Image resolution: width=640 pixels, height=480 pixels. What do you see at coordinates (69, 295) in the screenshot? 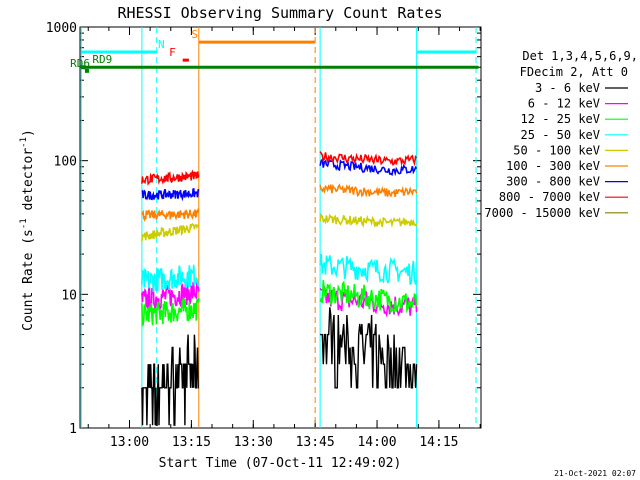
I see `y-tick-label-1: 10` at bounding box center [69, 295].